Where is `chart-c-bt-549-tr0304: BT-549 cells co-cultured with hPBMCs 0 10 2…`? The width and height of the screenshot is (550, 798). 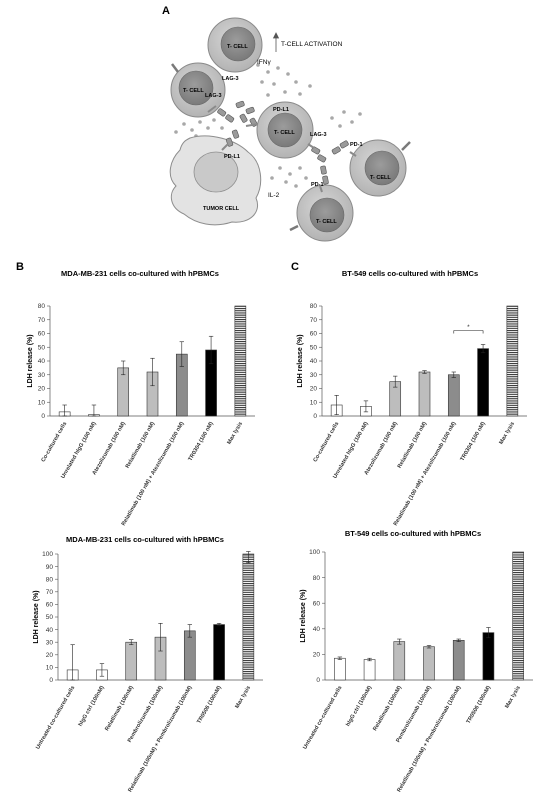
chart-c-bt-549-tr0304: BT-549 cells co-cultured with hPBMCs 0 10 2… is located at coordinates (412, 398).